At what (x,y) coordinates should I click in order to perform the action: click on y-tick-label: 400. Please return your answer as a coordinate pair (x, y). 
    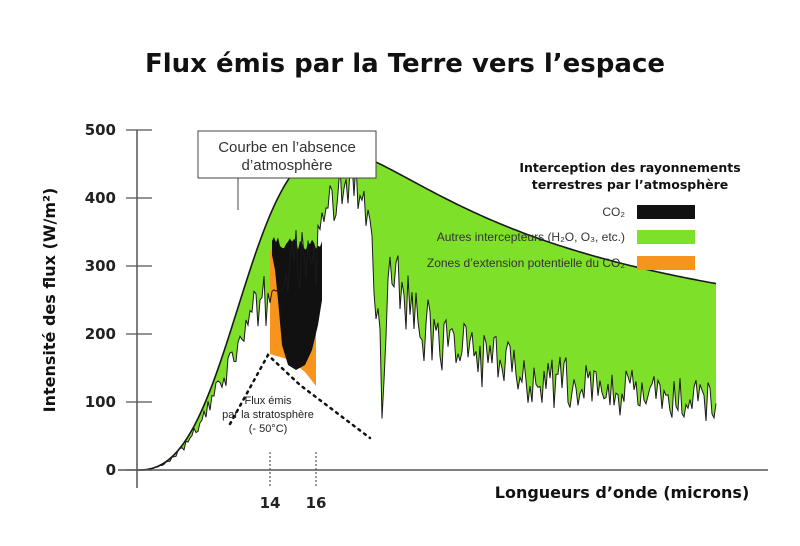
    Looking at the image, I should click on (100, 198).